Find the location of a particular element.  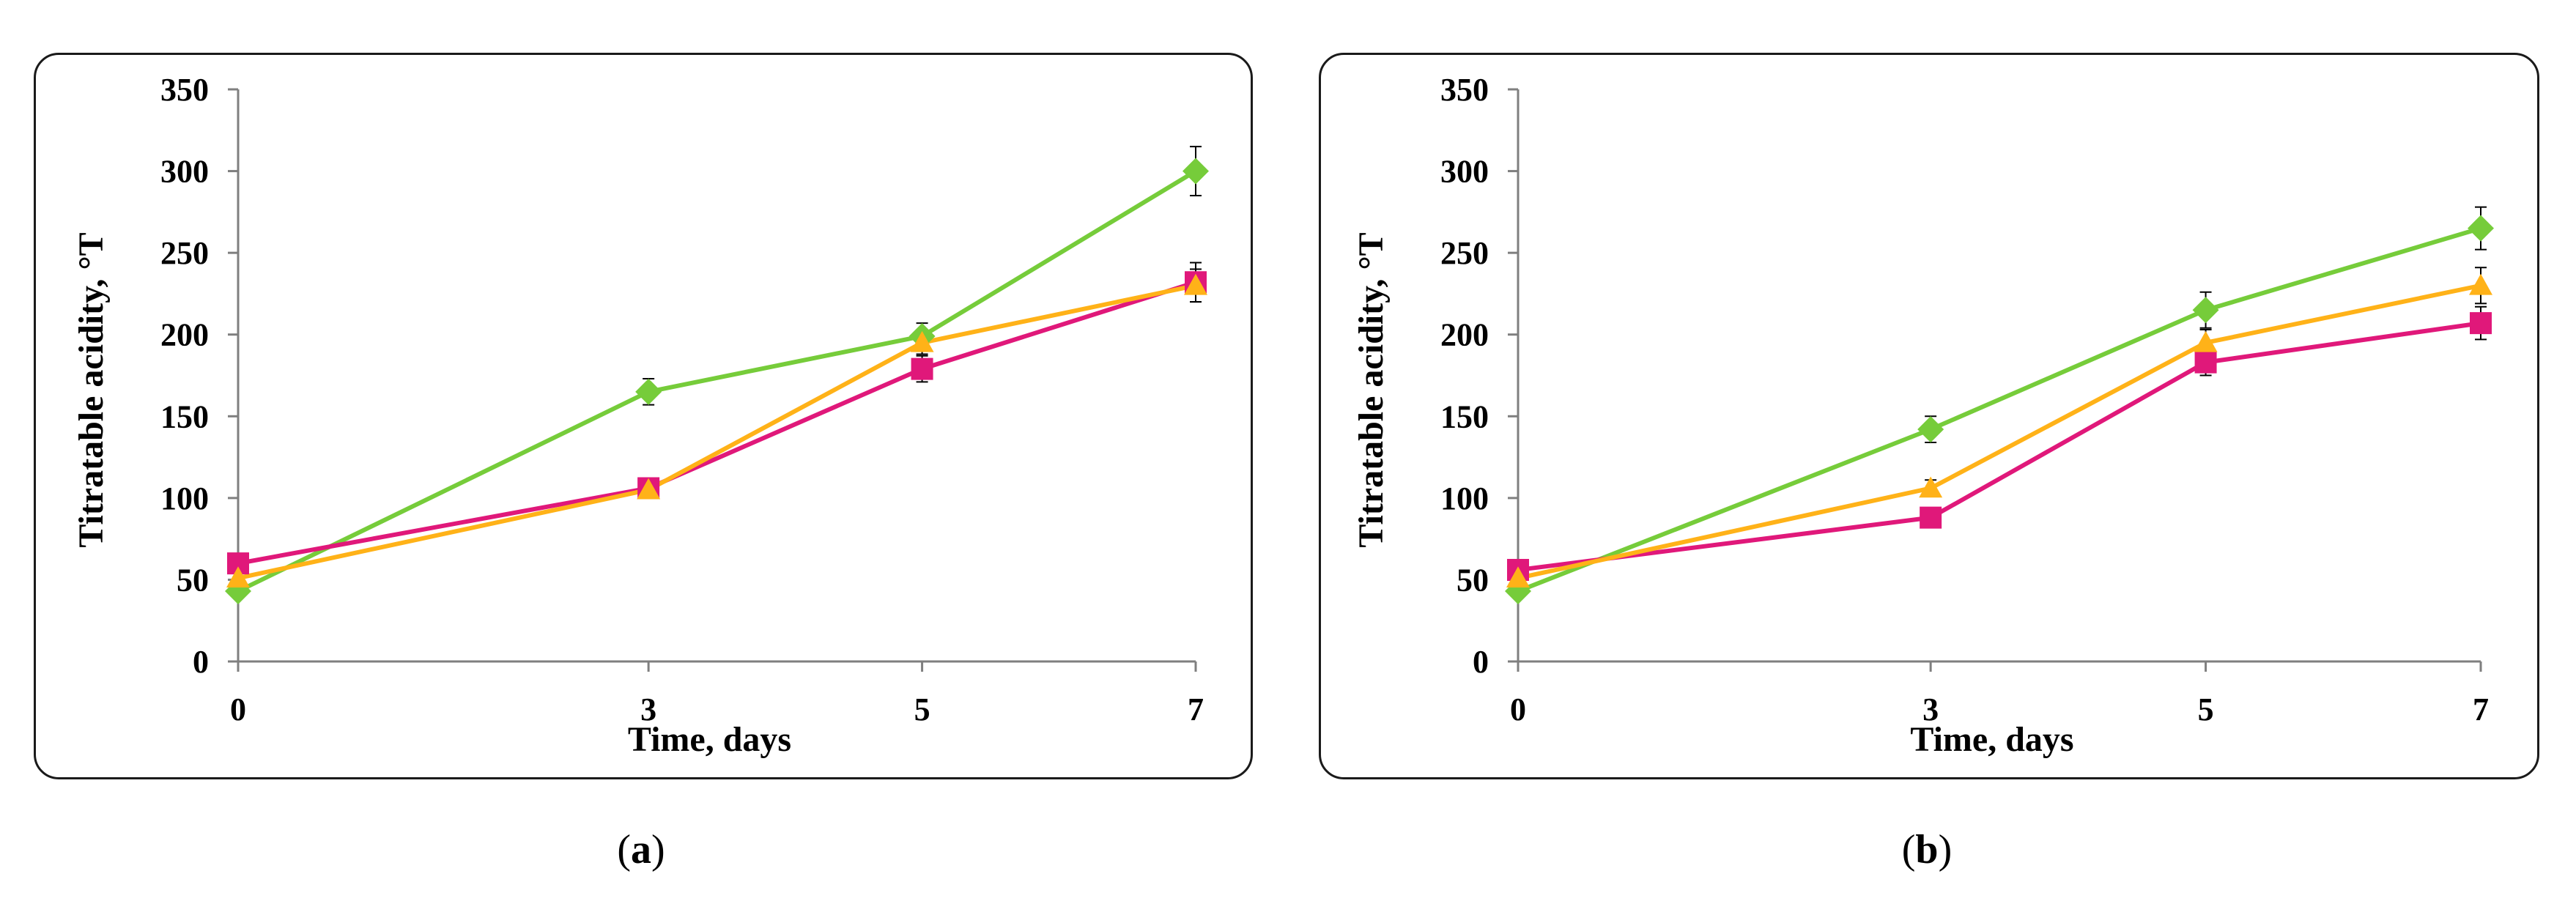

caption-letter: a is located at coordinates (641, 850).